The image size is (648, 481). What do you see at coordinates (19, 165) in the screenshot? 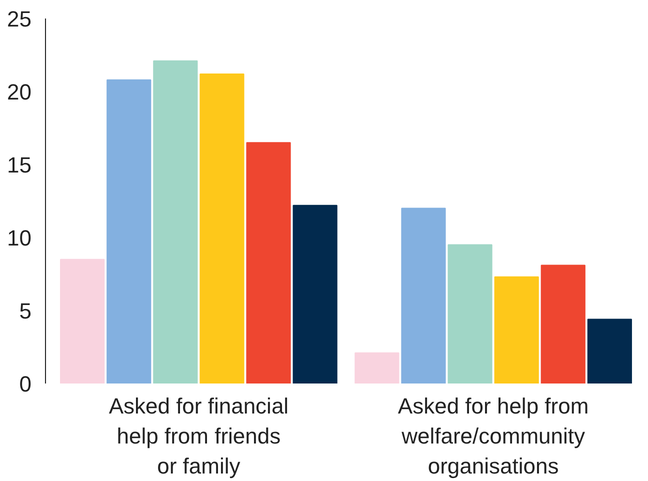
I see `y-tick-label: 15` at bounding box center [19, 165].